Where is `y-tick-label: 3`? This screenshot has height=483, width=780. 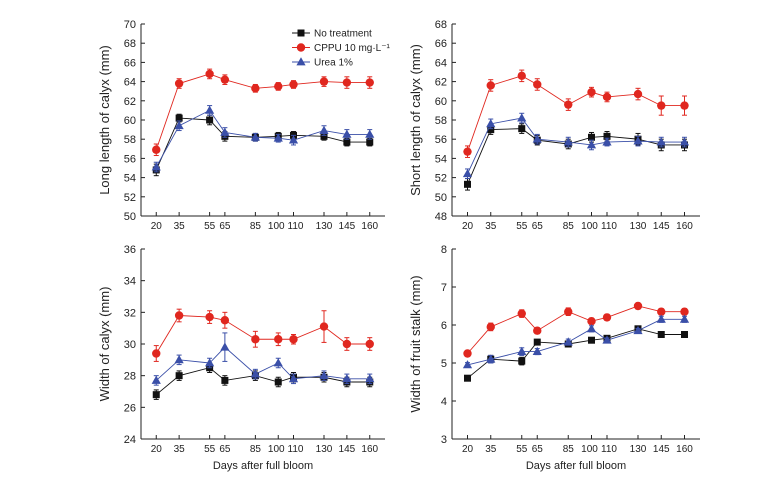 y-tick-label: 3 is located at coordinates (444, 440).